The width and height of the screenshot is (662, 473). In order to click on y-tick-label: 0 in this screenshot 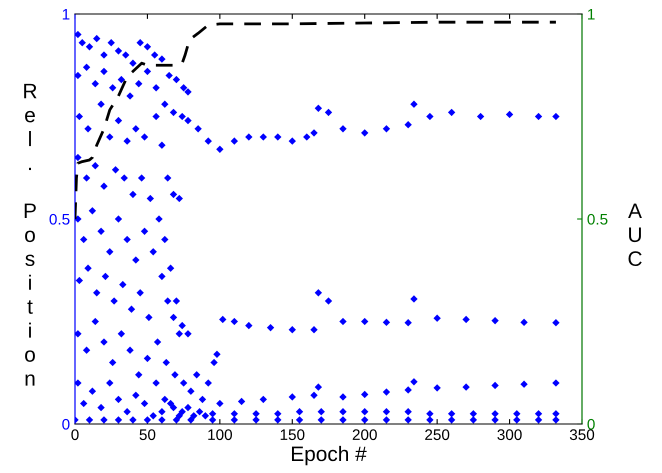, I will do `click(66, 424)`.